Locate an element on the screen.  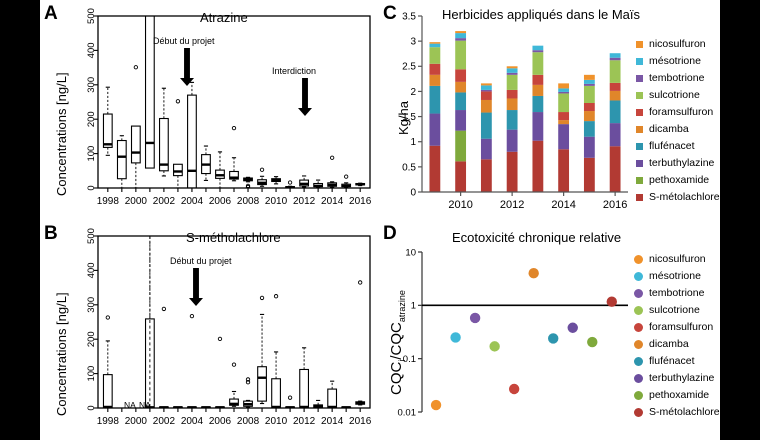
panel-b-letter: B is located at coordinates (51, 233).